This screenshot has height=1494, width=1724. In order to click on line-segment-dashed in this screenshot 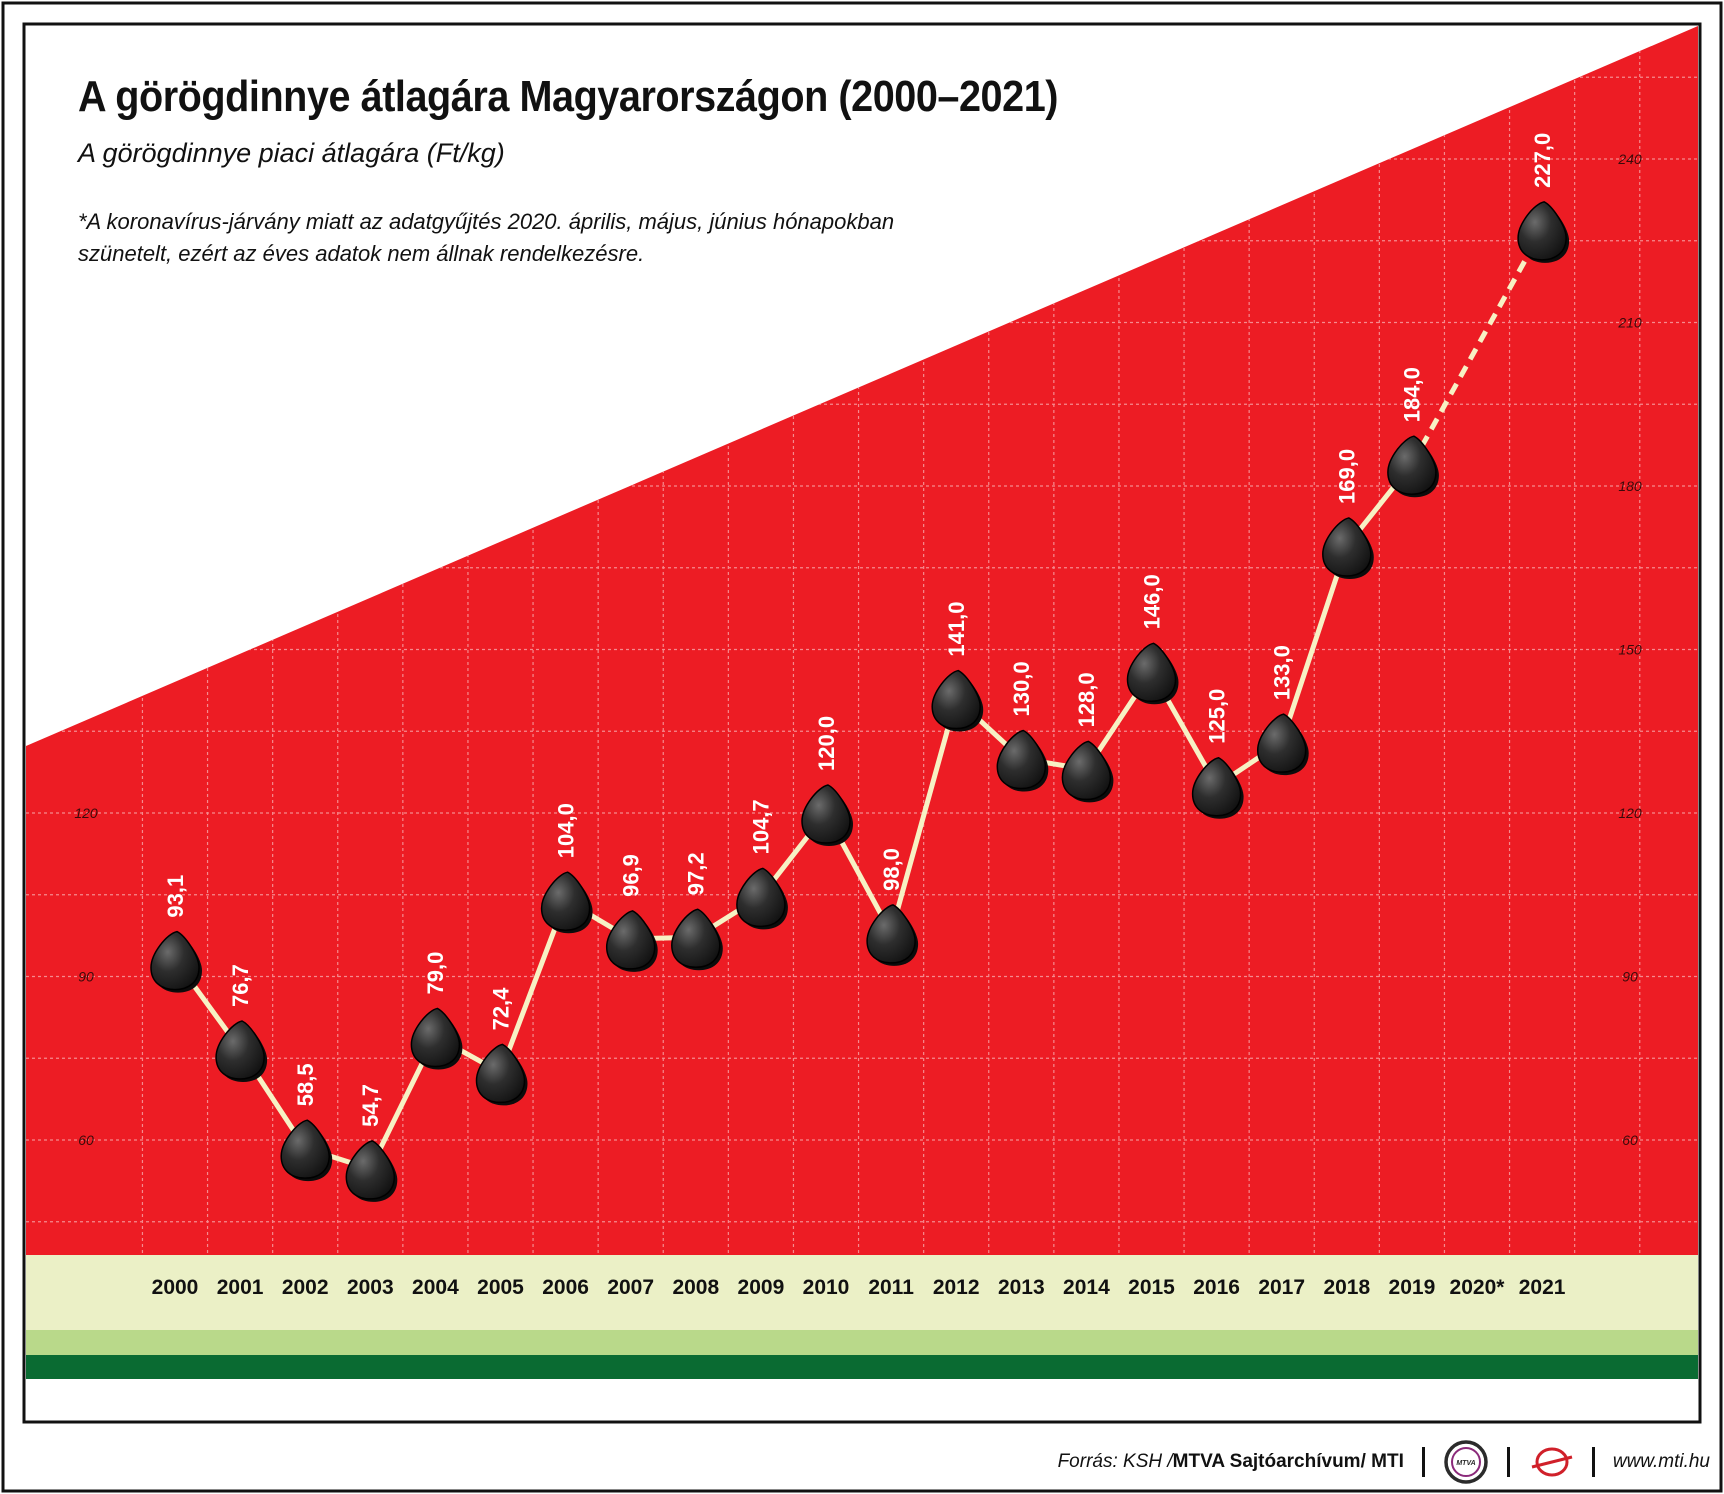, I will do `click(1477, 347)`.